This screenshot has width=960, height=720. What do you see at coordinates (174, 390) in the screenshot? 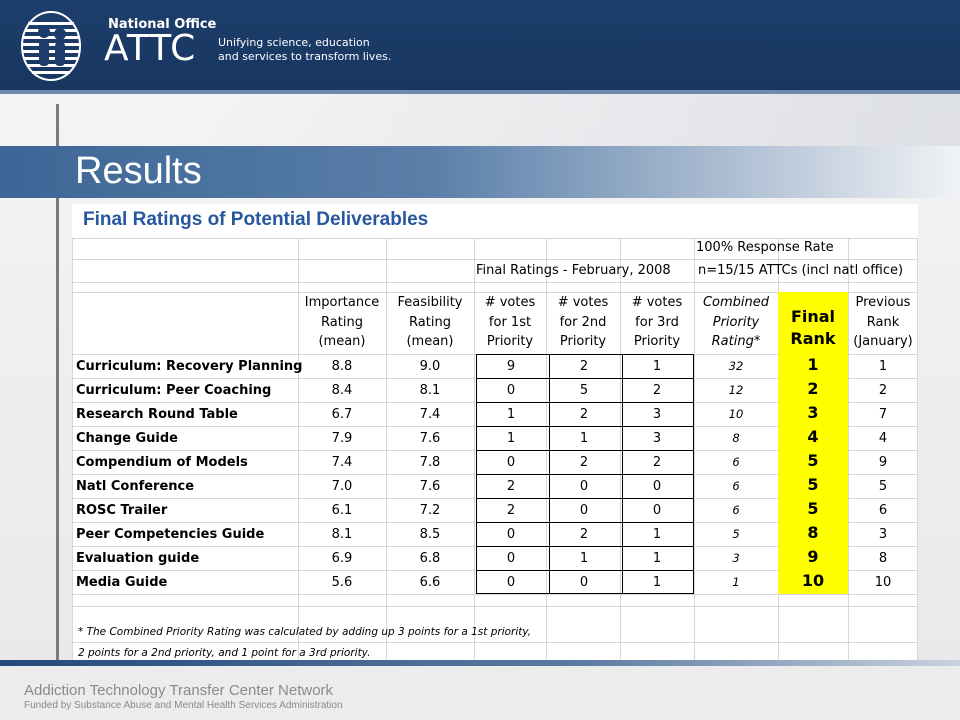
I see `deliverable-name: Curriculum: Peer Coaching` at bounding box center [174, 390].